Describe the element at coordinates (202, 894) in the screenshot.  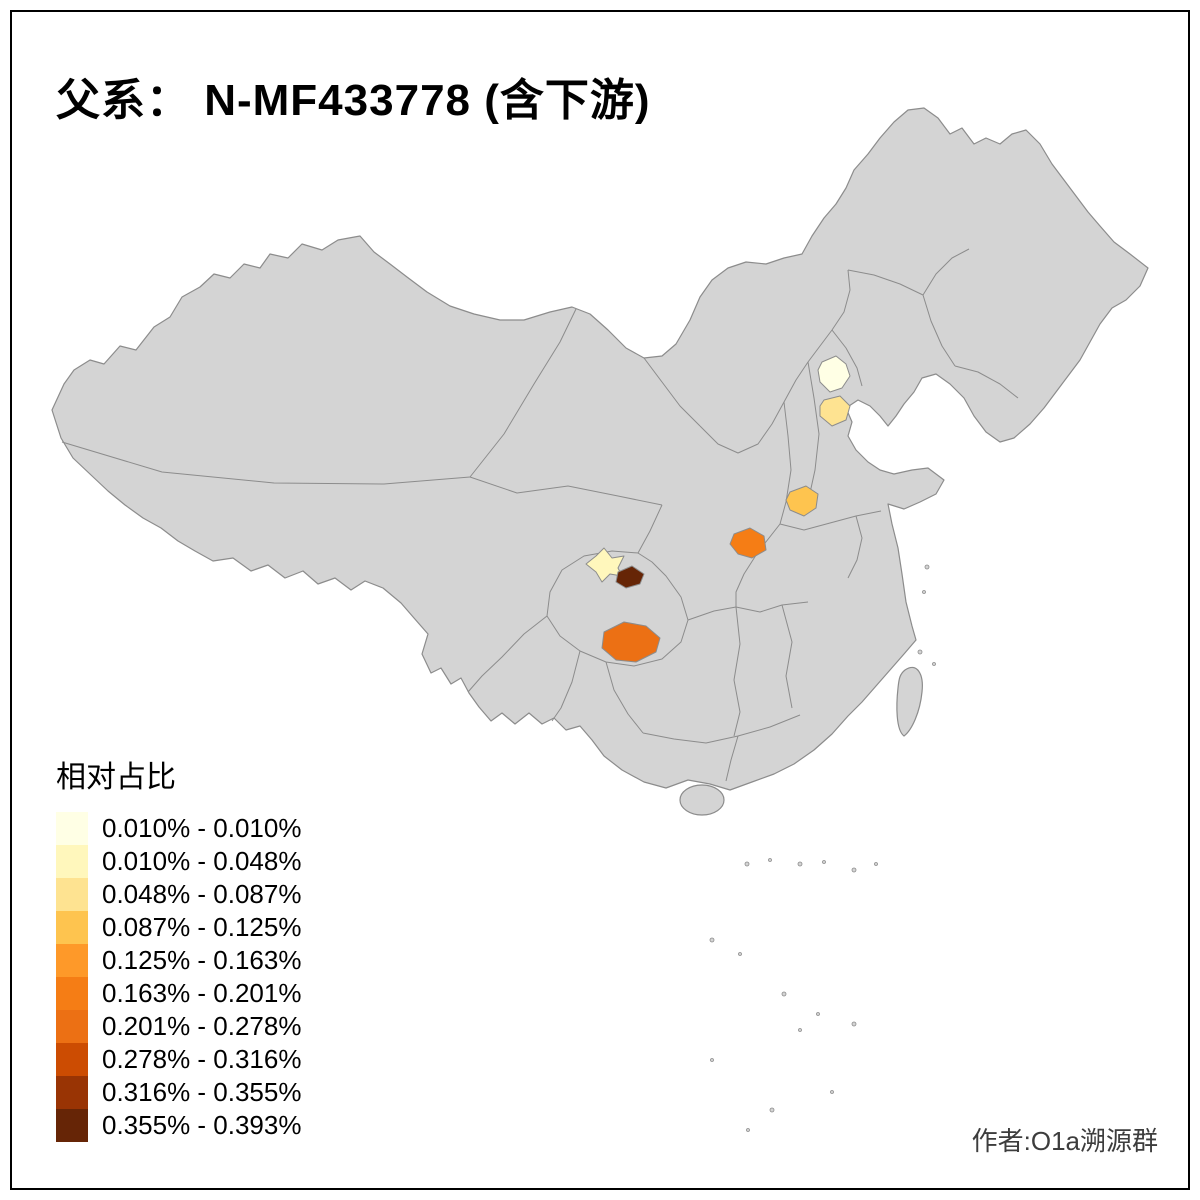
I see `legend-label: 0.048% - 0.087%` at that location.